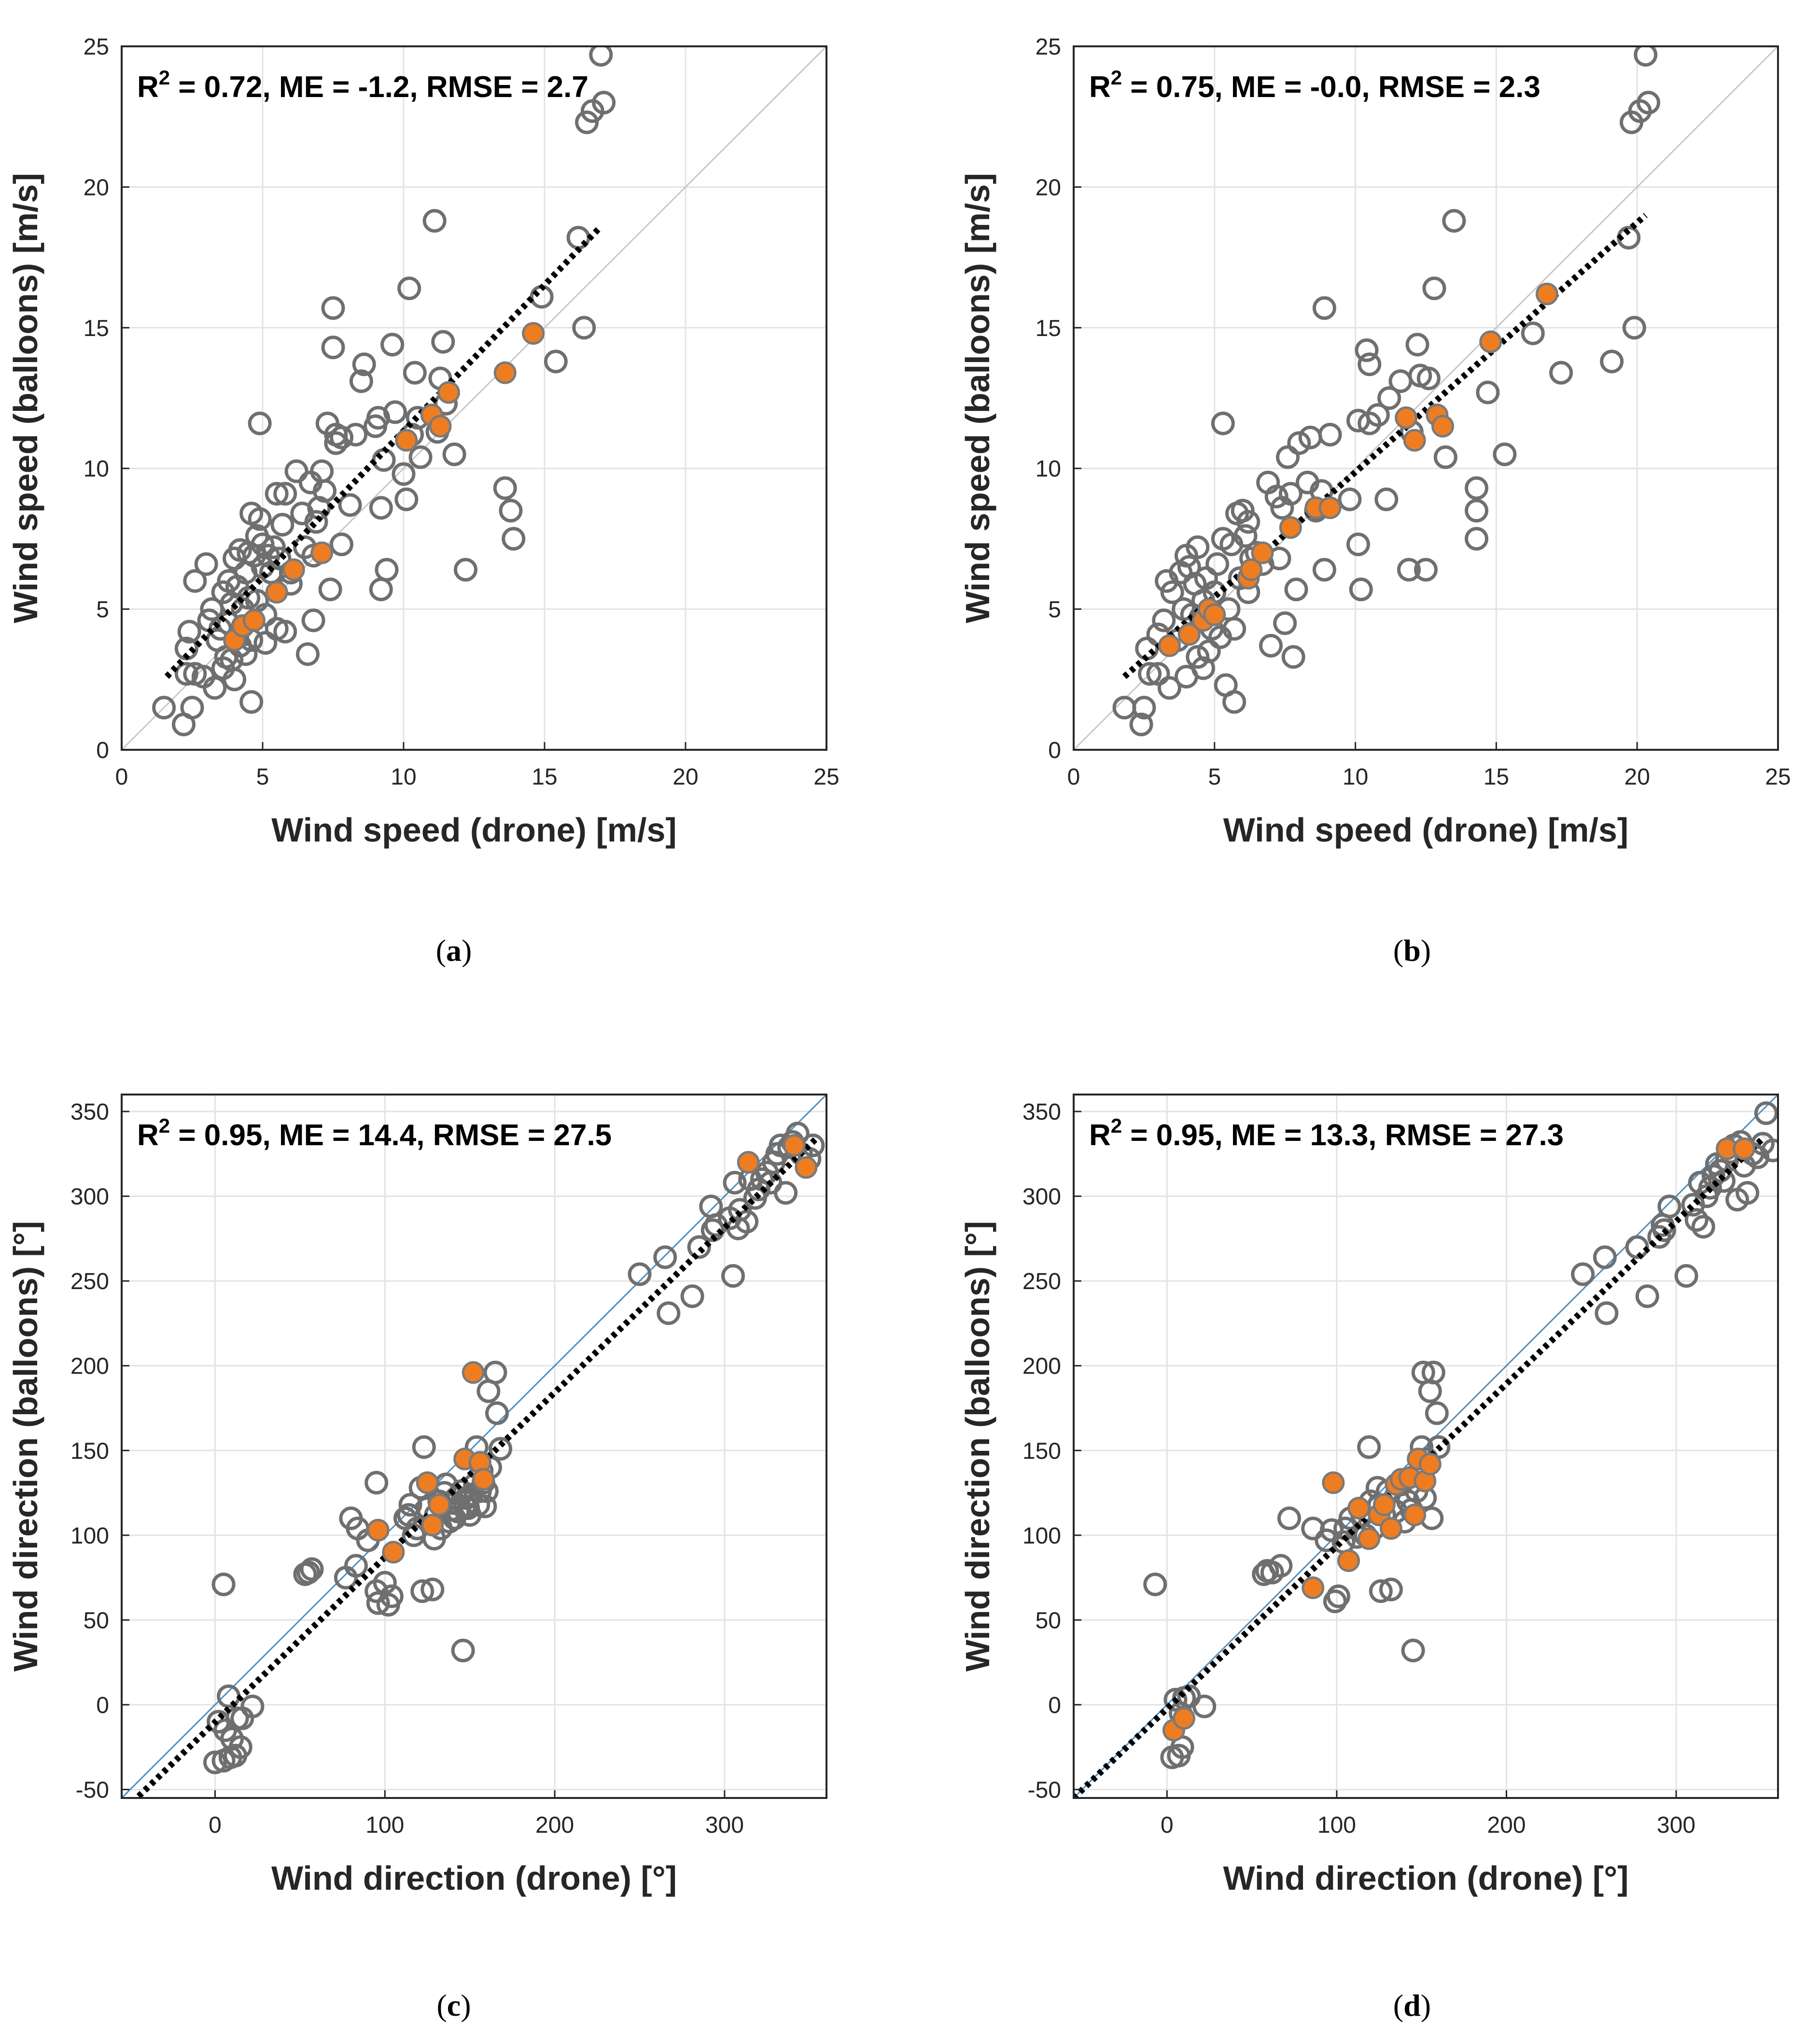  Describe the element at coordinates (554, 1825) in the screenshot. I see `x-tick-label: 200` at that location.